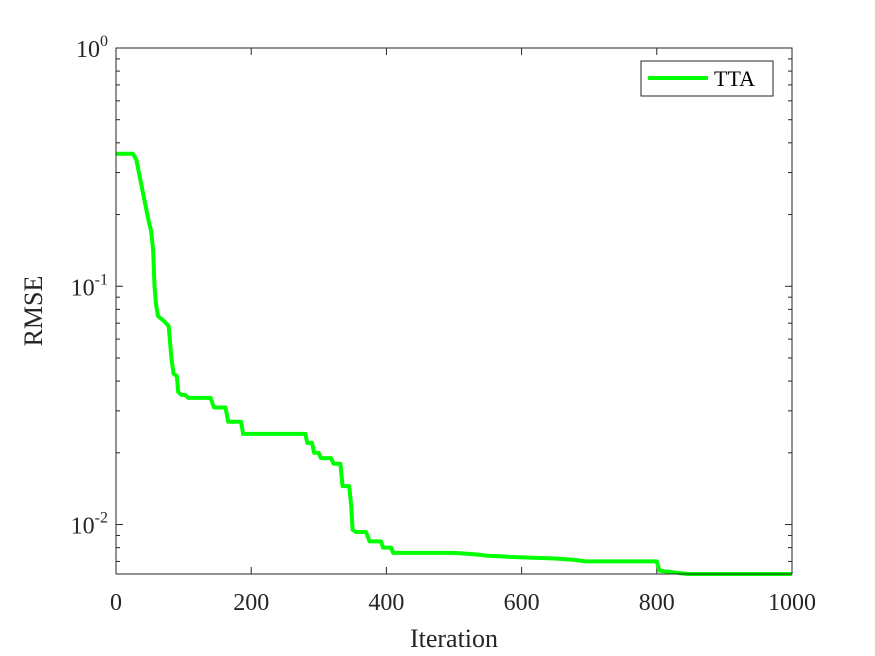 This screenshot has height=656, width=875. What do you see at coordinates (251, 603) in the screenshot?
I see `x-tick-label: 200` at bounding box center [251, 603].